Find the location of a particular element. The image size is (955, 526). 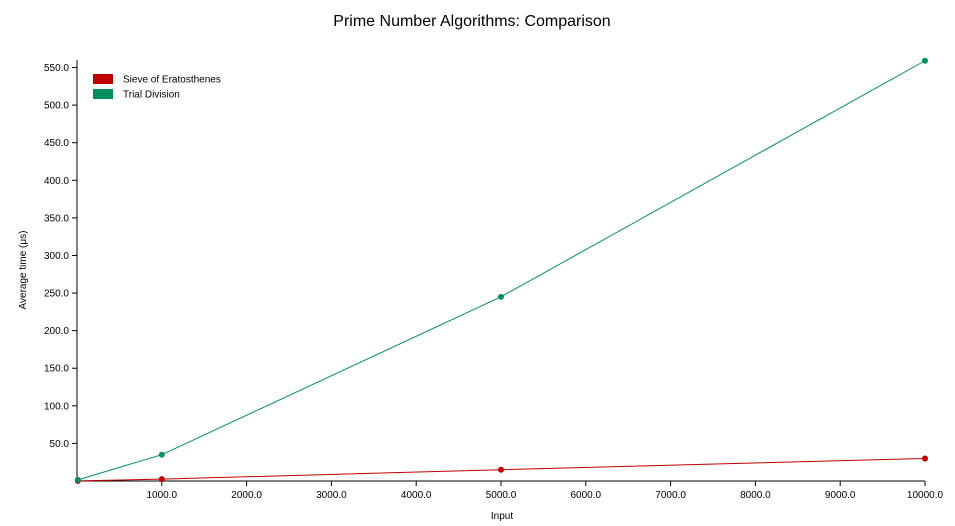

x-tick-label: 1000.0 is located at coordinates (162, 495).